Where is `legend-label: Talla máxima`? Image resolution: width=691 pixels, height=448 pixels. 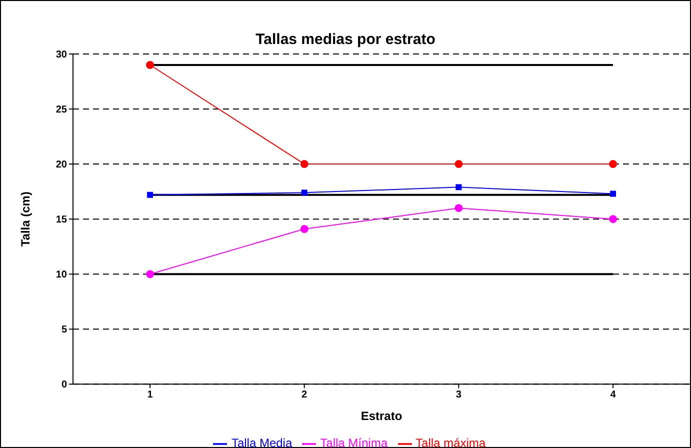
legend-label: Talla máxima is located at coordinates (451, 442).